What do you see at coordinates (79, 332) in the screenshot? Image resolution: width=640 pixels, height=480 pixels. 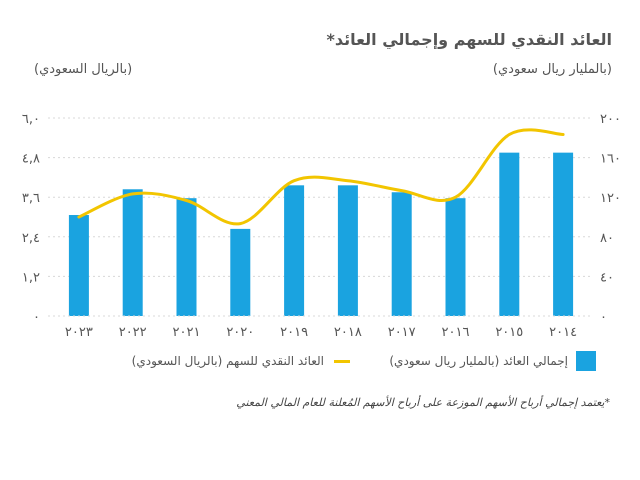 I see `x-tick-label: ٢٠٢٣` at bounding box center [79, 332].